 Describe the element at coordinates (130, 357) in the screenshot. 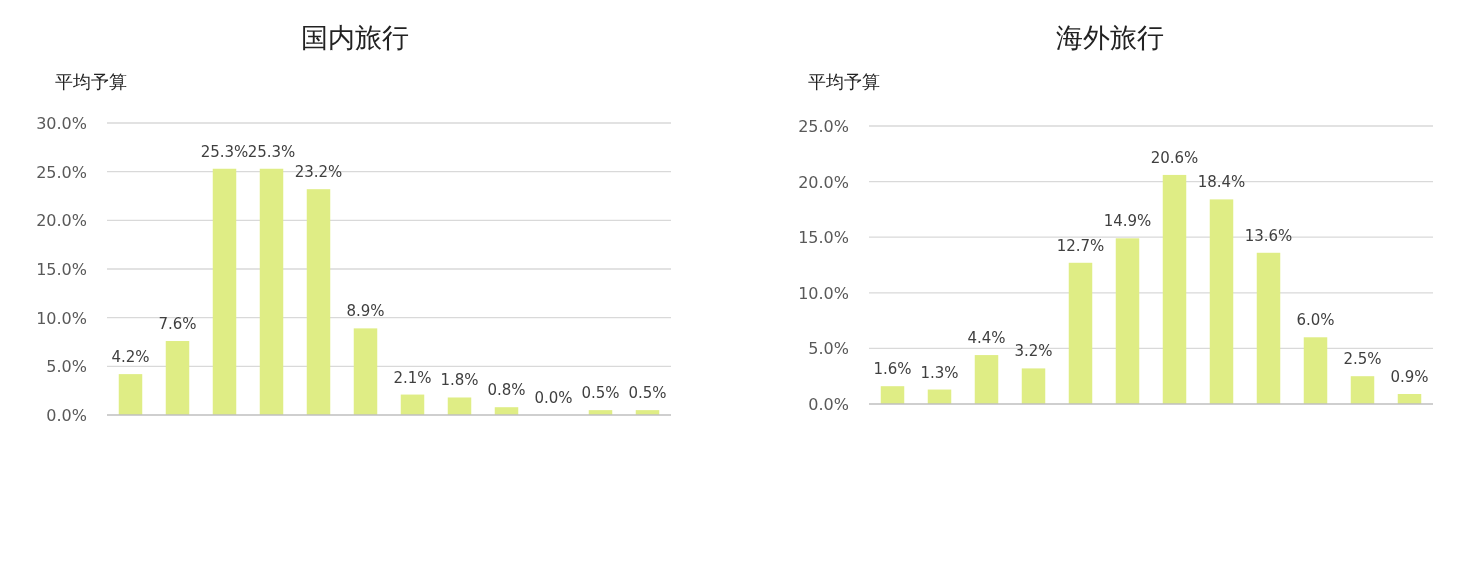

I see `data-label: 4.2%` at that location.